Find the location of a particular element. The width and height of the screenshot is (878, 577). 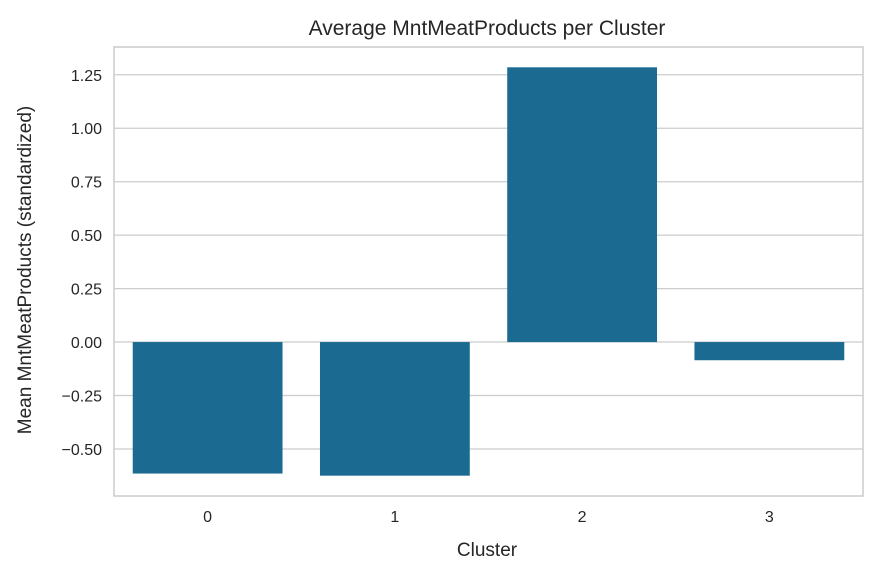

x-tick-label: 3 is located at coordinates (769, 517).